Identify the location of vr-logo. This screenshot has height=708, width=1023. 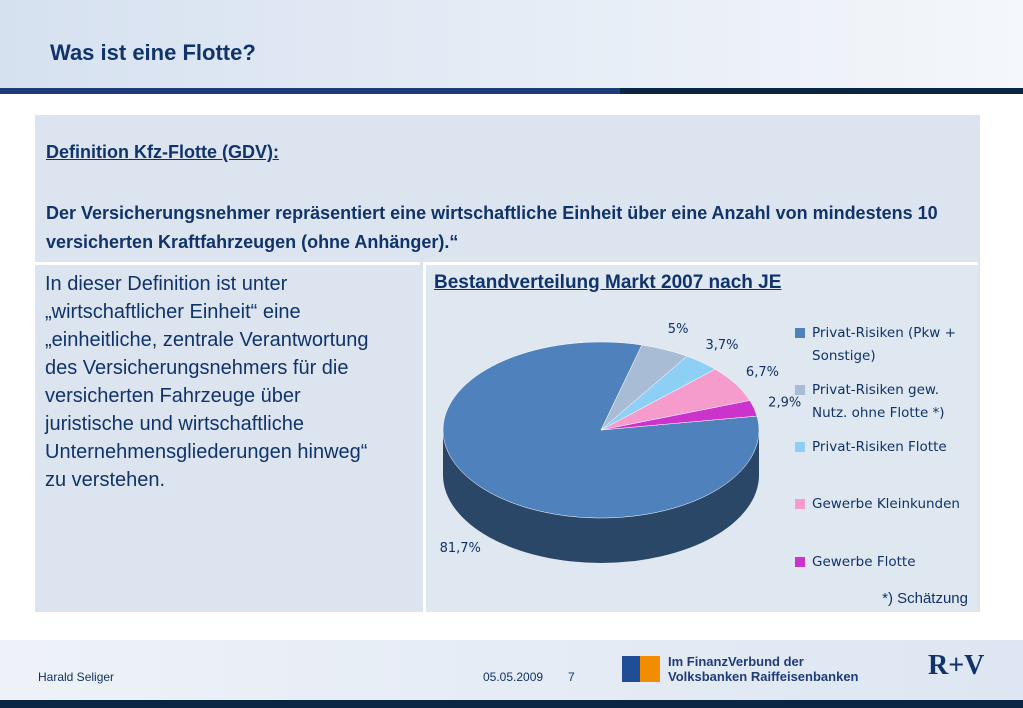
(650, 669).